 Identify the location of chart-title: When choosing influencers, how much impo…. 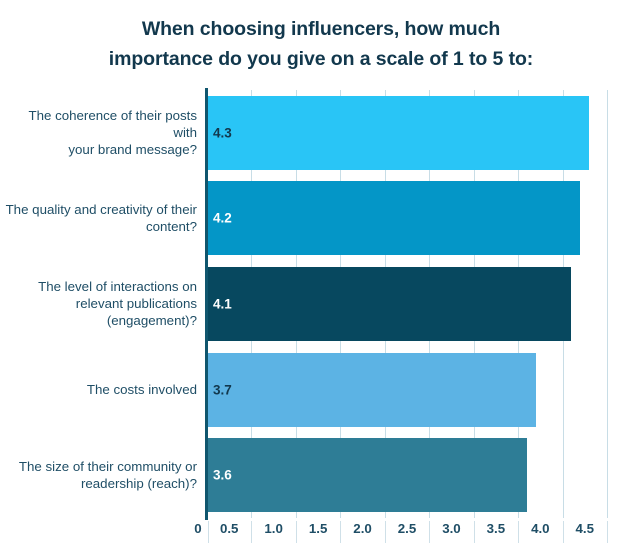
(321, 44).